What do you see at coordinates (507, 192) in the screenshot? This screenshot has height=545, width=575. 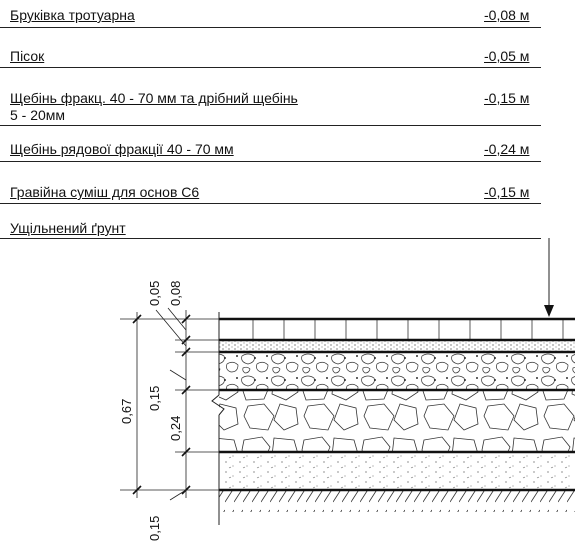 I see `layer-thickness-gravel-mix: -0,15 м` at bounding box center [507, 192].